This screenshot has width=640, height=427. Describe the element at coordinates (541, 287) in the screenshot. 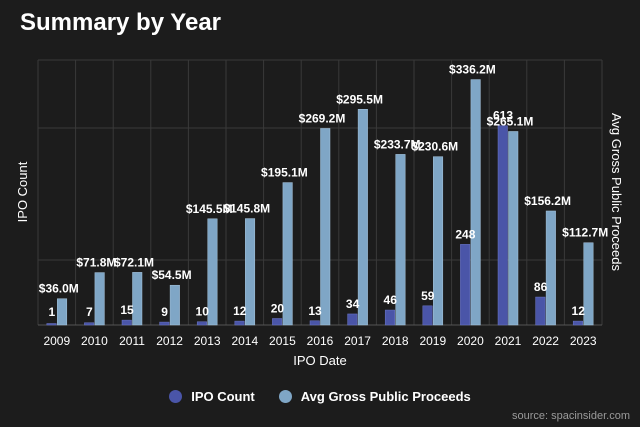

I see `label-ipo-count-2022: 86` at that location.